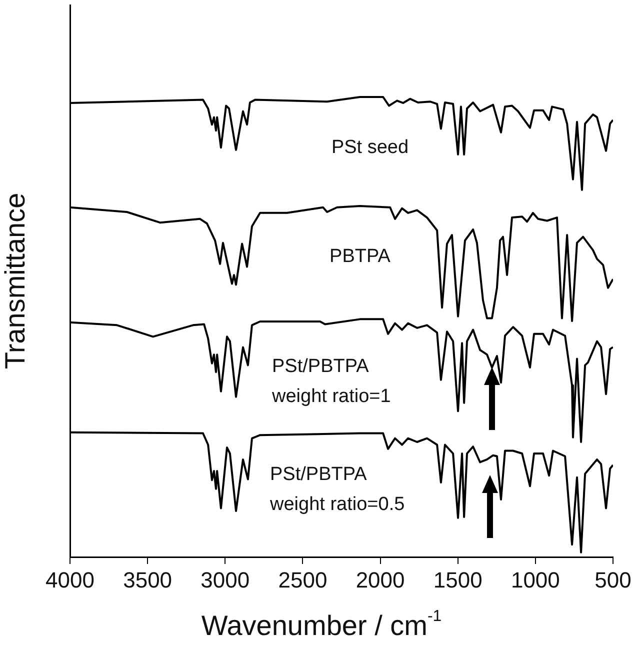  What do you see at coordinates (457, 579) in the screenshot?
I see `x-tick-label: 1500` at bounding box center [457, 579].